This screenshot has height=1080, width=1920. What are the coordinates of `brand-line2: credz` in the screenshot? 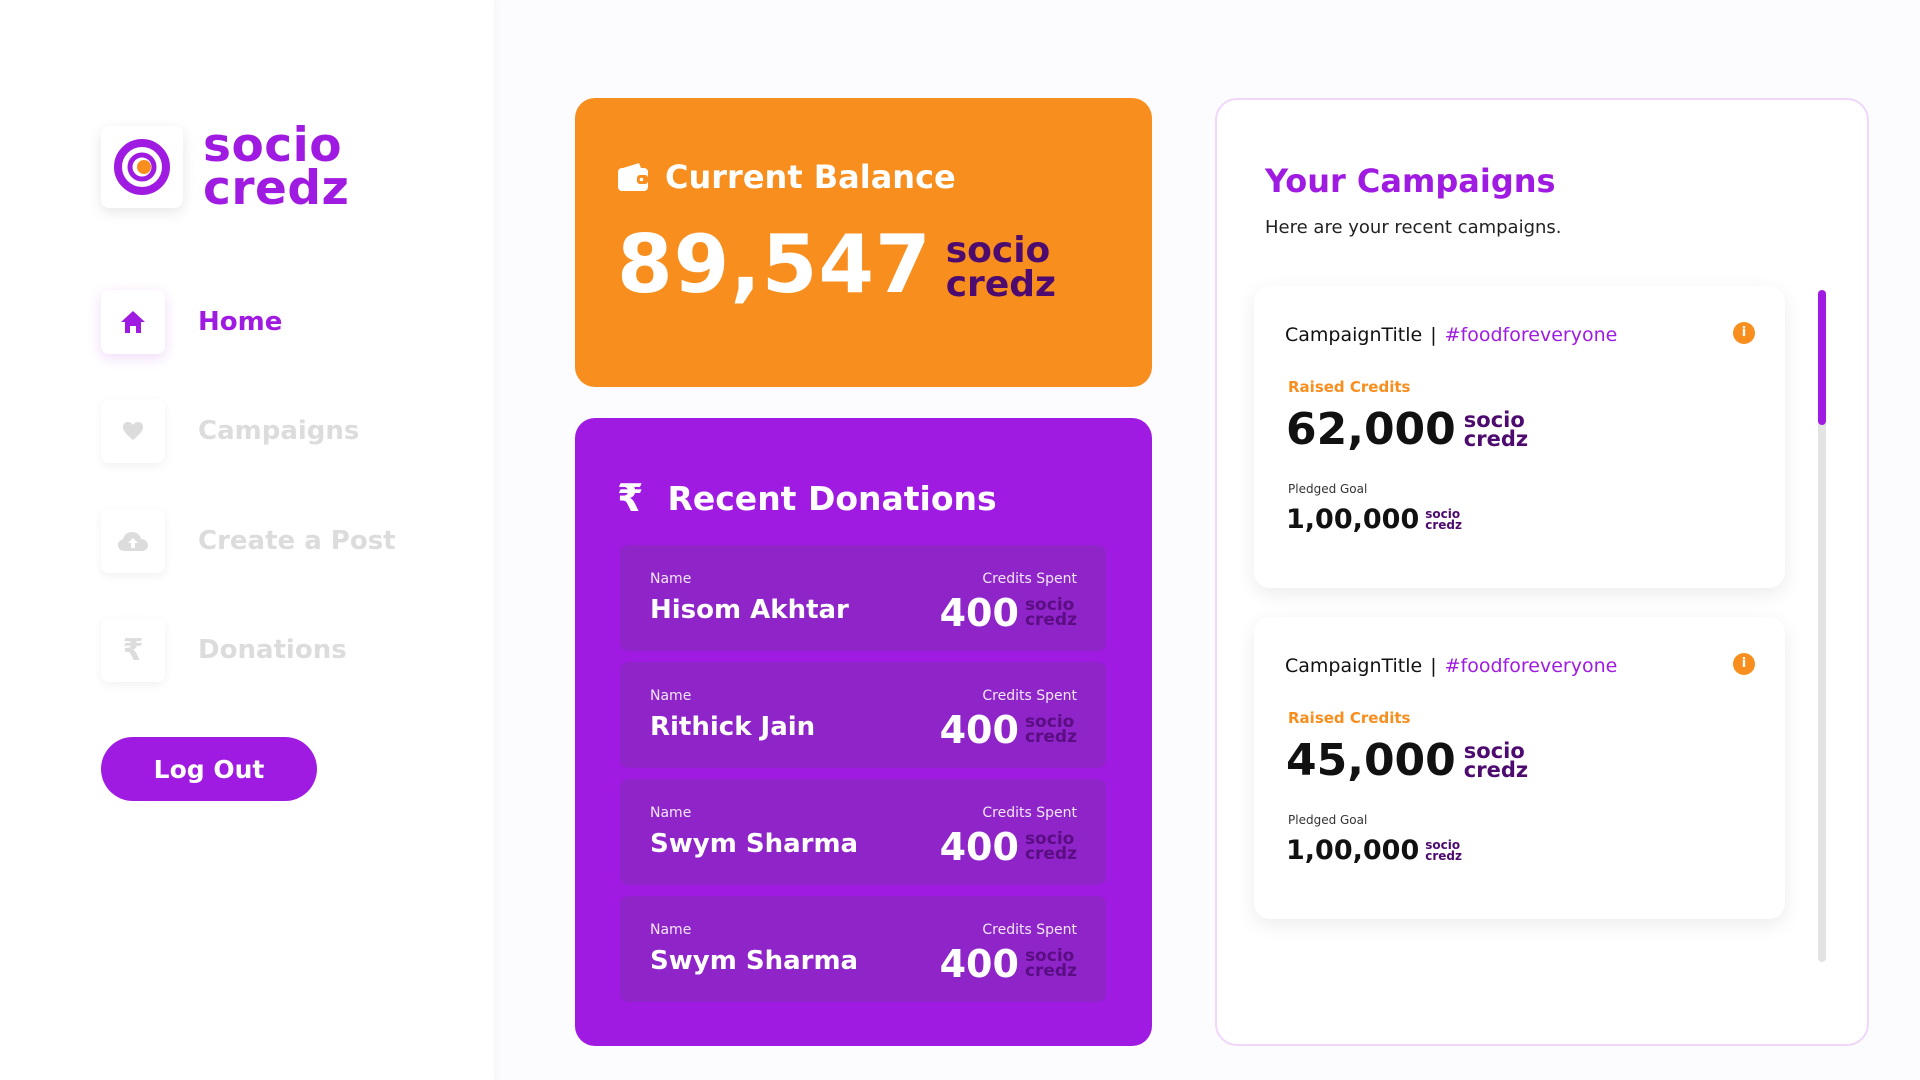 It's located at (276, 188).